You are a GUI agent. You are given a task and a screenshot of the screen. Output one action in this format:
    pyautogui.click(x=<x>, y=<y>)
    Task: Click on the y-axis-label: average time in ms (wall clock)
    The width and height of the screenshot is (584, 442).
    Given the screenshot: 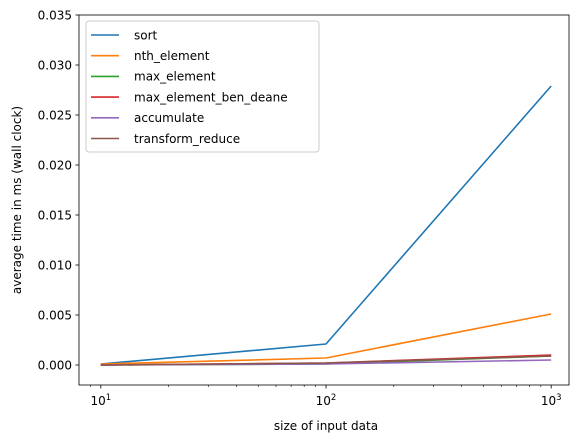 What is the action you would take?
    pyautogui.click(x=17, y=200)
    